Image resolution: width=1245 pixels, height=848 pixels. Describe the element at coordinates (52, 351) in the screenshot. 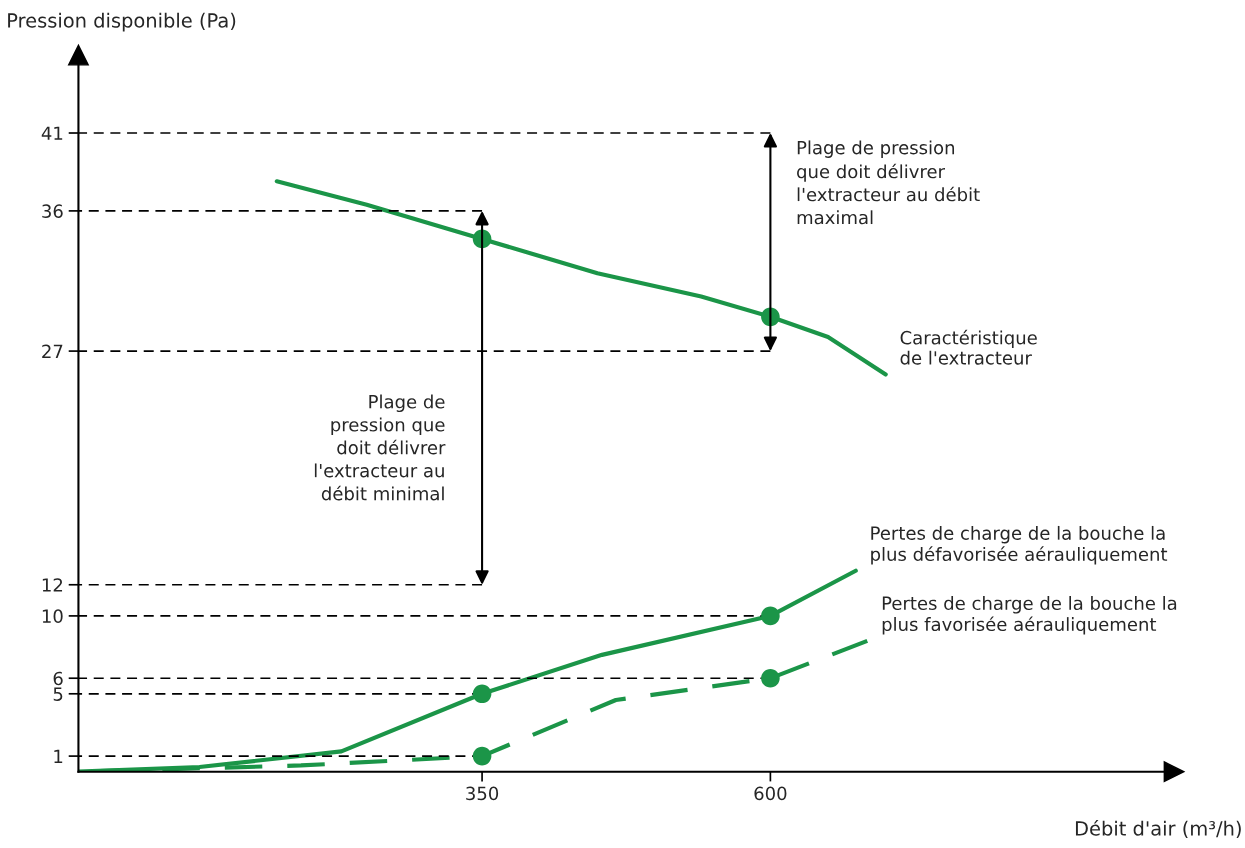

I see `y-tick-label: 27` at that location.